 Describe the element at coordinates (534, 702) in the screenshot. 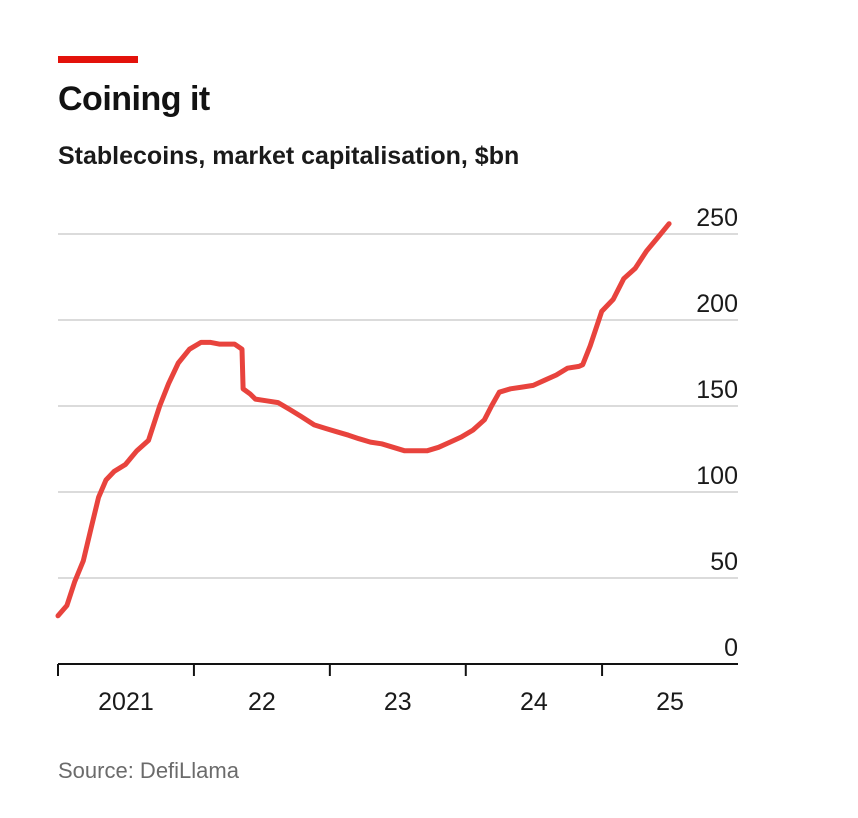

I see `x-tick-label: 24` at that location.